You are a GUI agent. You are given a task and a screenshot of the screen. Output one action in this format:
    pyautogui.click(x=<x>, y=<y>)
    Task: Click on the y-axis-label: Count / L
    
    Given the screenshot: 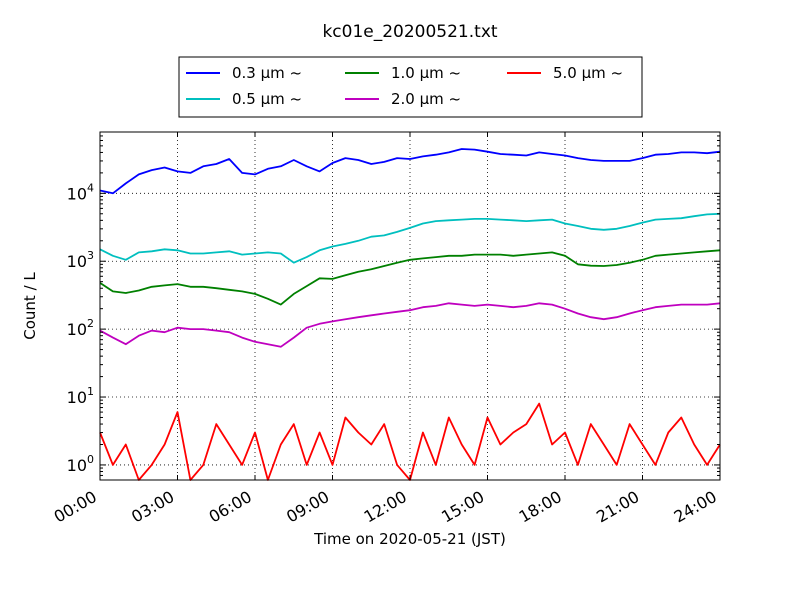 What is the action you would take?
    pyautogui.click(x=30, y=306)
    